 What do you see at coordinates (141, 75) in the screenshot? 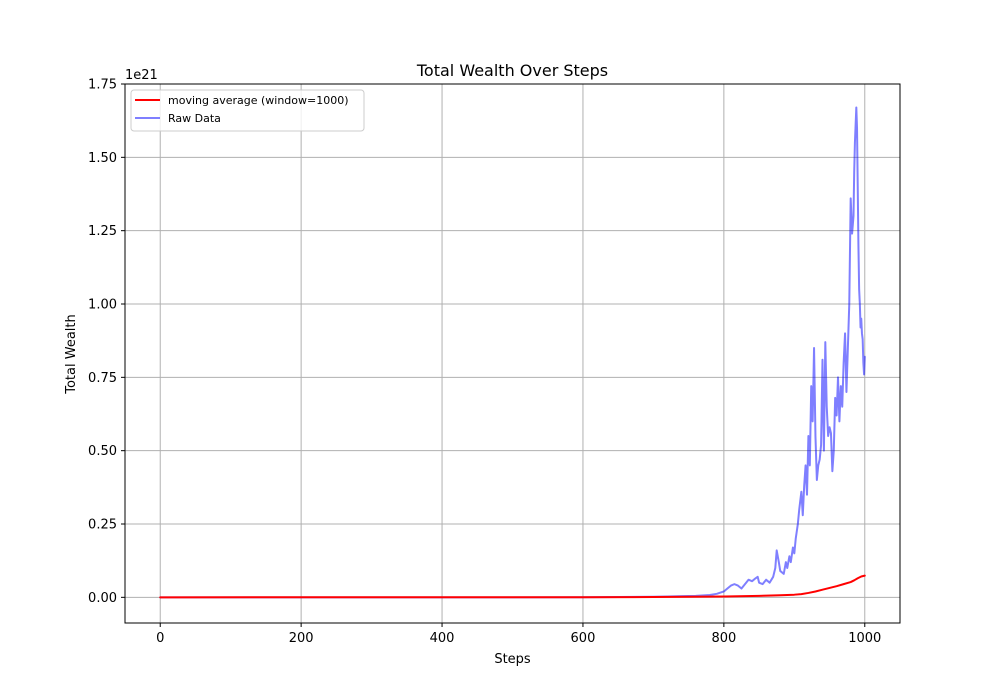
I see `y-axis-offset-label: 1e21` at bounding box center [141, 75].